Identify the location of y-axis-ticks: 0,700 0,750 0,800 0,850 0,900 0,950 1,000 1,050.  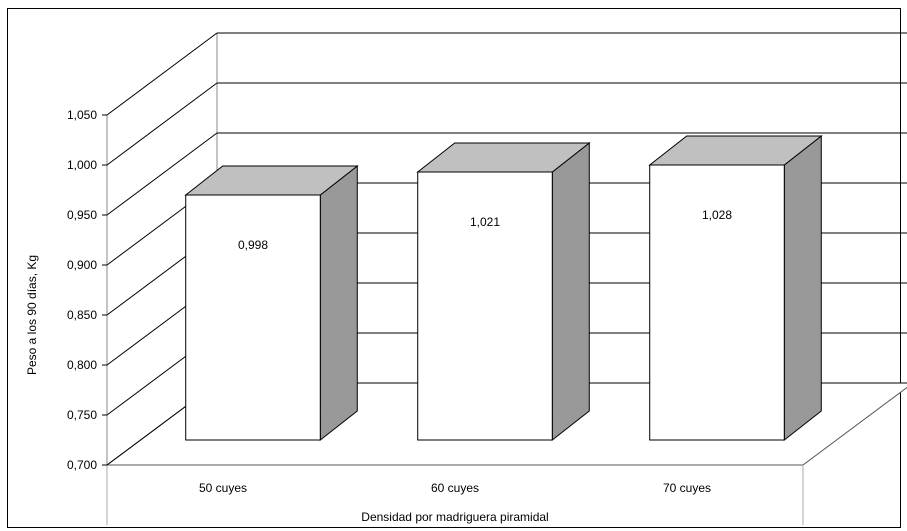
(87, 290).